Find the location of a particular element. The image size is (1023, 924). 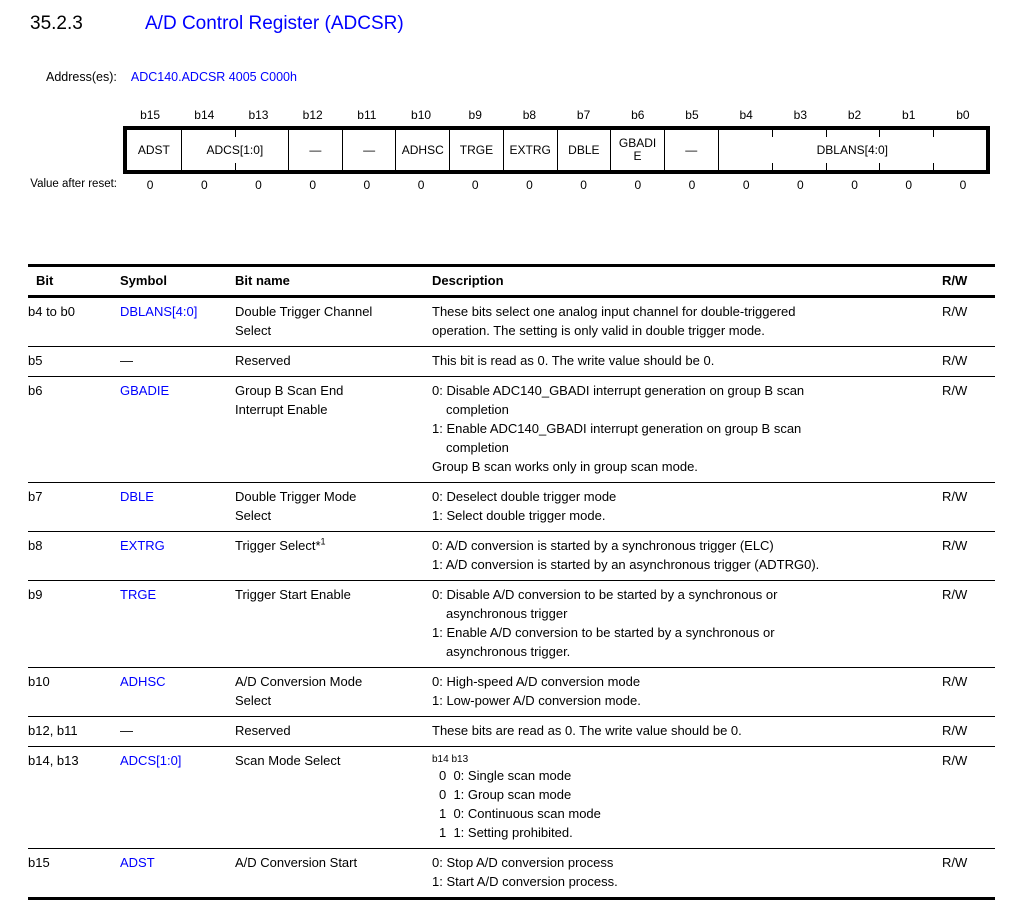

register-field-label: TRGE is located at coordinates (476, 149).